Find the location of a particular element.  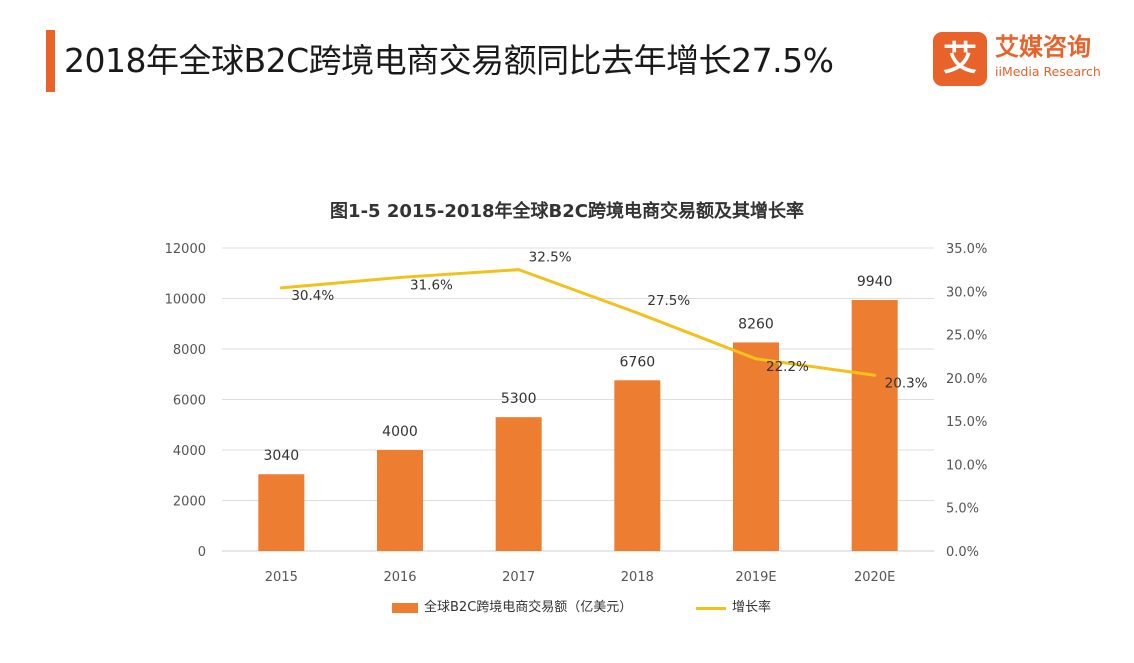

legend-label-bar: 全球B2C跨境电商交易额（亿美元） is located at coordinates (528, 607).